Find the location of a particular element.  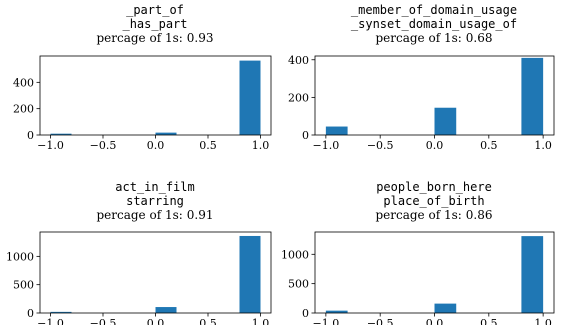

chart-subtitle: percage of 1s: 0.91 is located at coordinates (154, 215).